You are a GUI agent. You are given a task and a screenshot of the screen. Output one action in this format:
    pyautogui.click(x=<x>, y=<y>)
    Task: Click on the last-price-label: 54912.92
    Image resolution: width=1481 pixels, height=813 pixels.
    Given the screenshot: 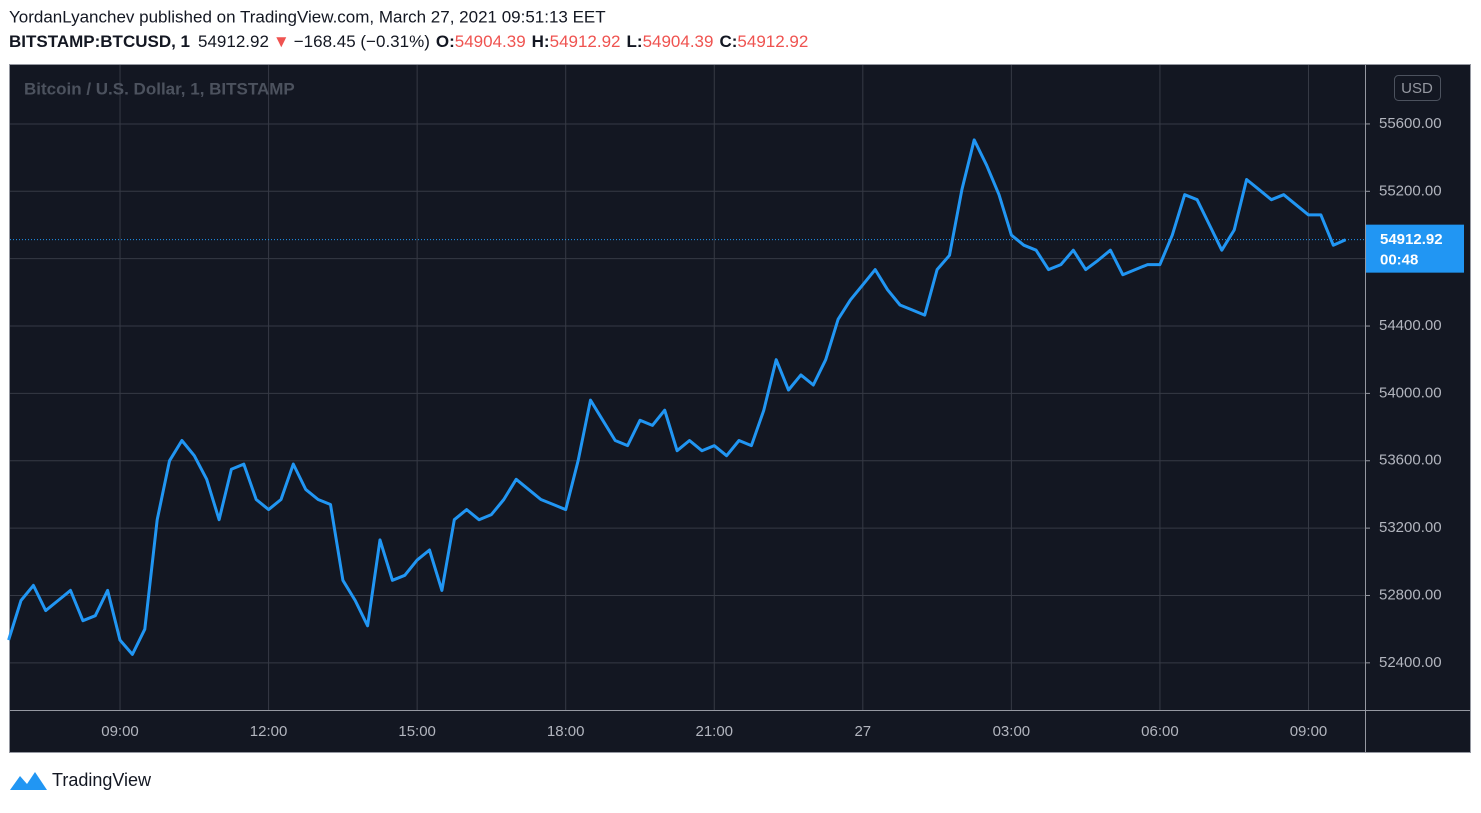 What is the action you would take?
    pyautogui.click(x=1411, y=239)
    